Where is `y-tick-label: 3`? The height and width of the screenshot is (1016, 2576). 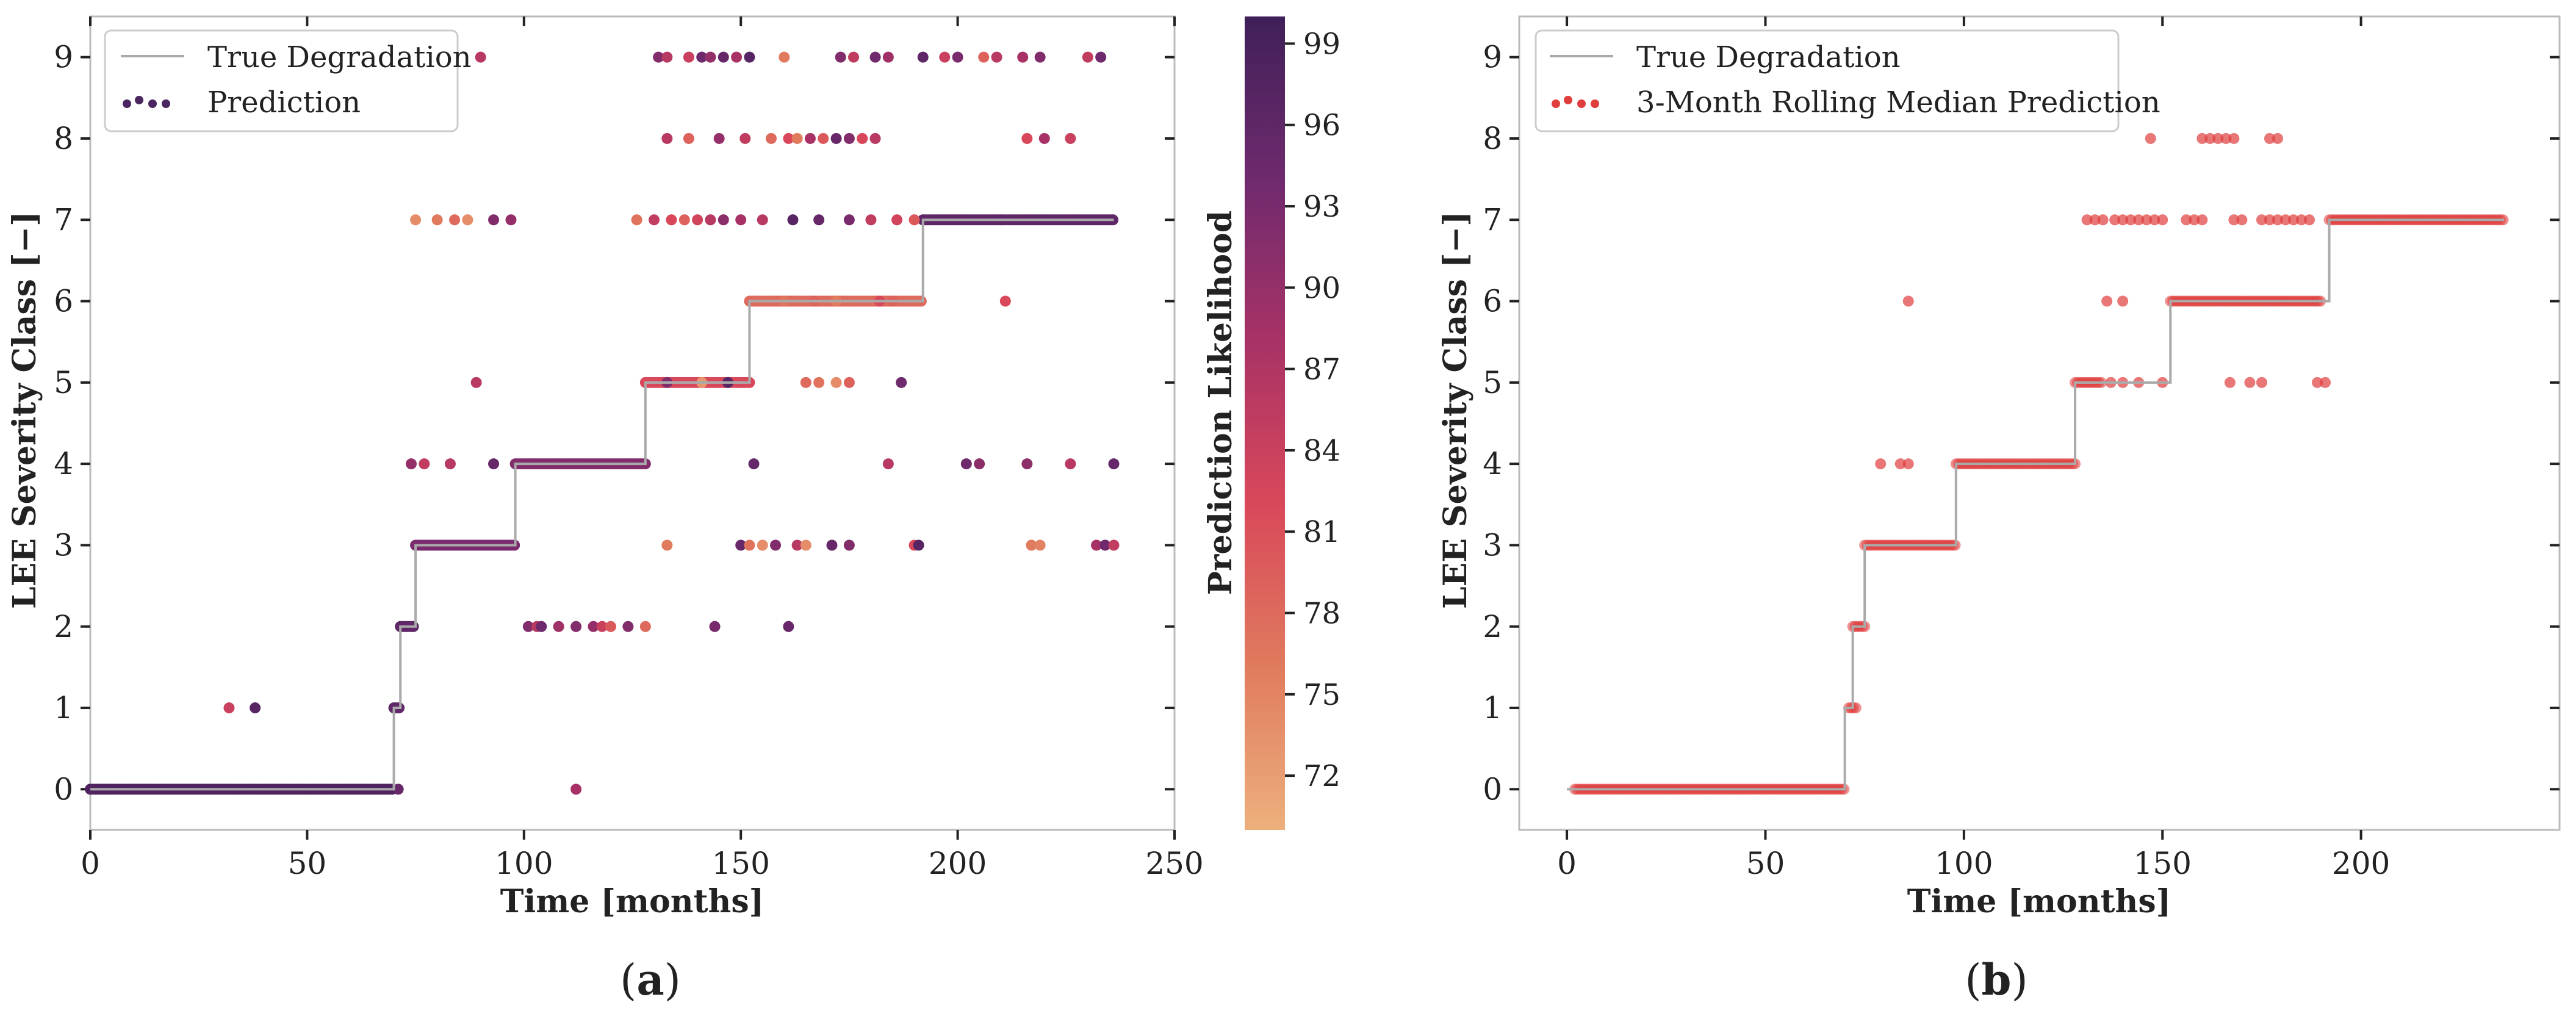
y-tick-label: 3 is located at coordinates (63, 545).